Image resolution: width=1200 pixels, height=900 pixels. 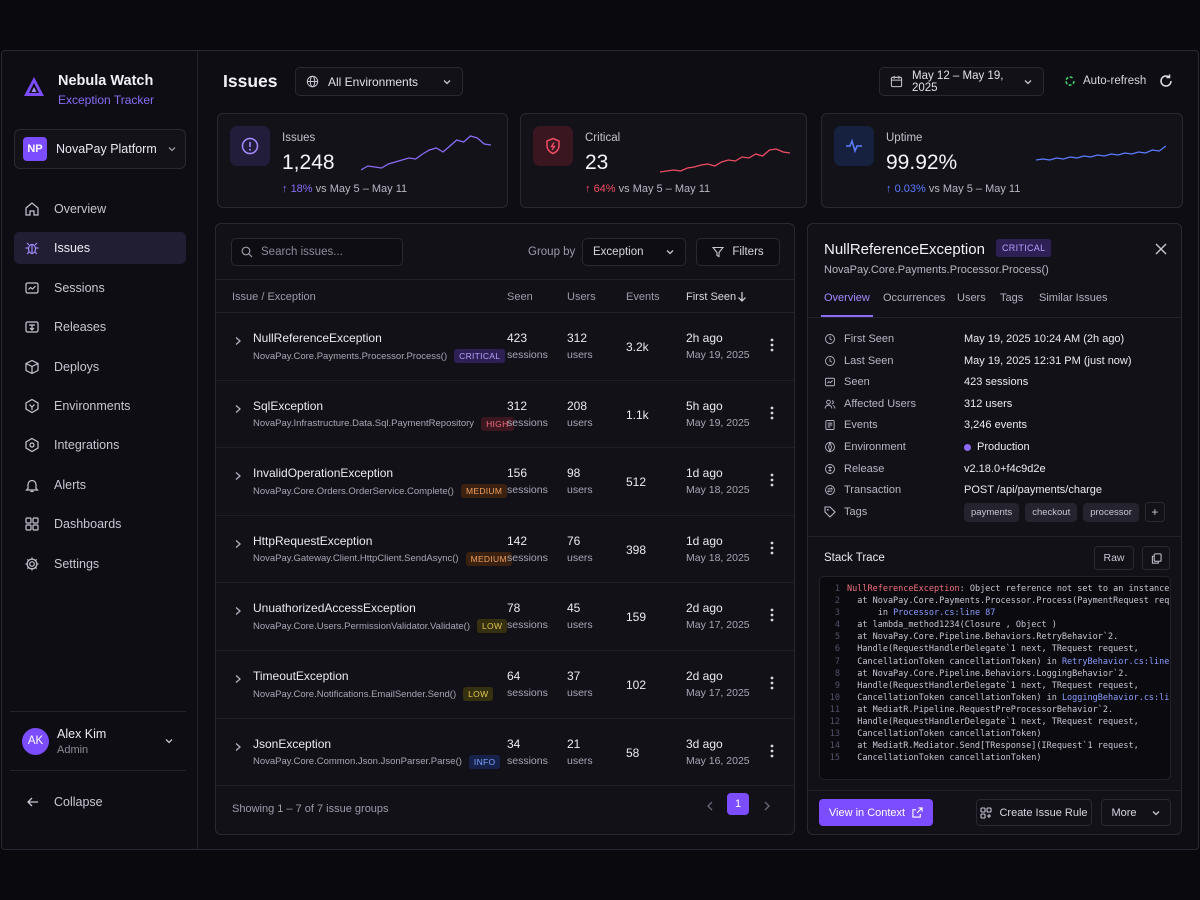 What do you see at coordinates (100, 564) in the screenshot?
I see `sidebar-item-settings: Settings` at bounding box center [100, 564].